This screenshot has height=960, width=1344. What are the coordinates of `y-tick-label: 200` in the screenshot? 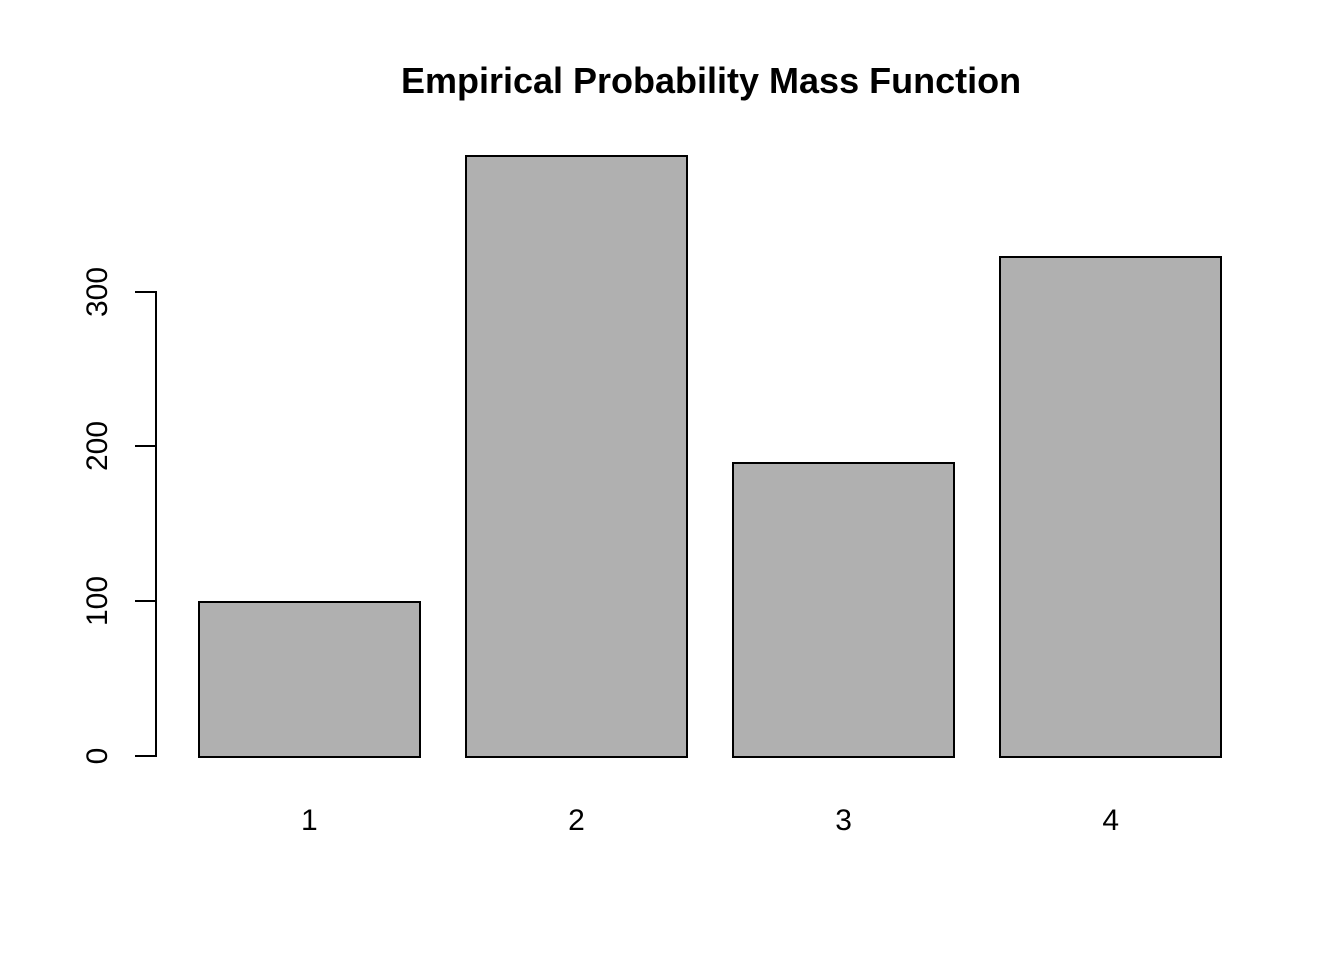 It's located at (97, 446).